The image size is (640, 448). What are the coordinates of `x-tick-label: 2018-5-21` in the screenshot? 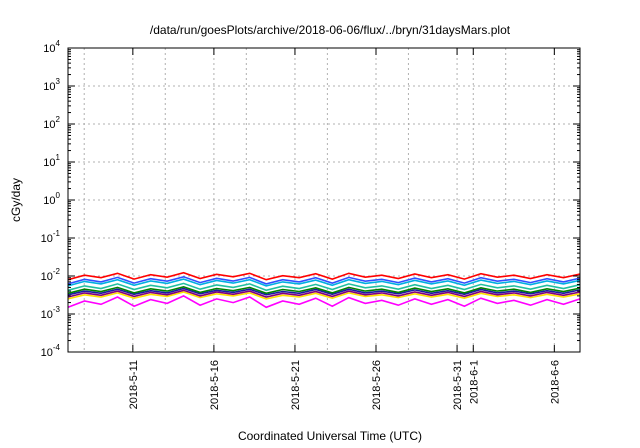 It's located at (296, 385).